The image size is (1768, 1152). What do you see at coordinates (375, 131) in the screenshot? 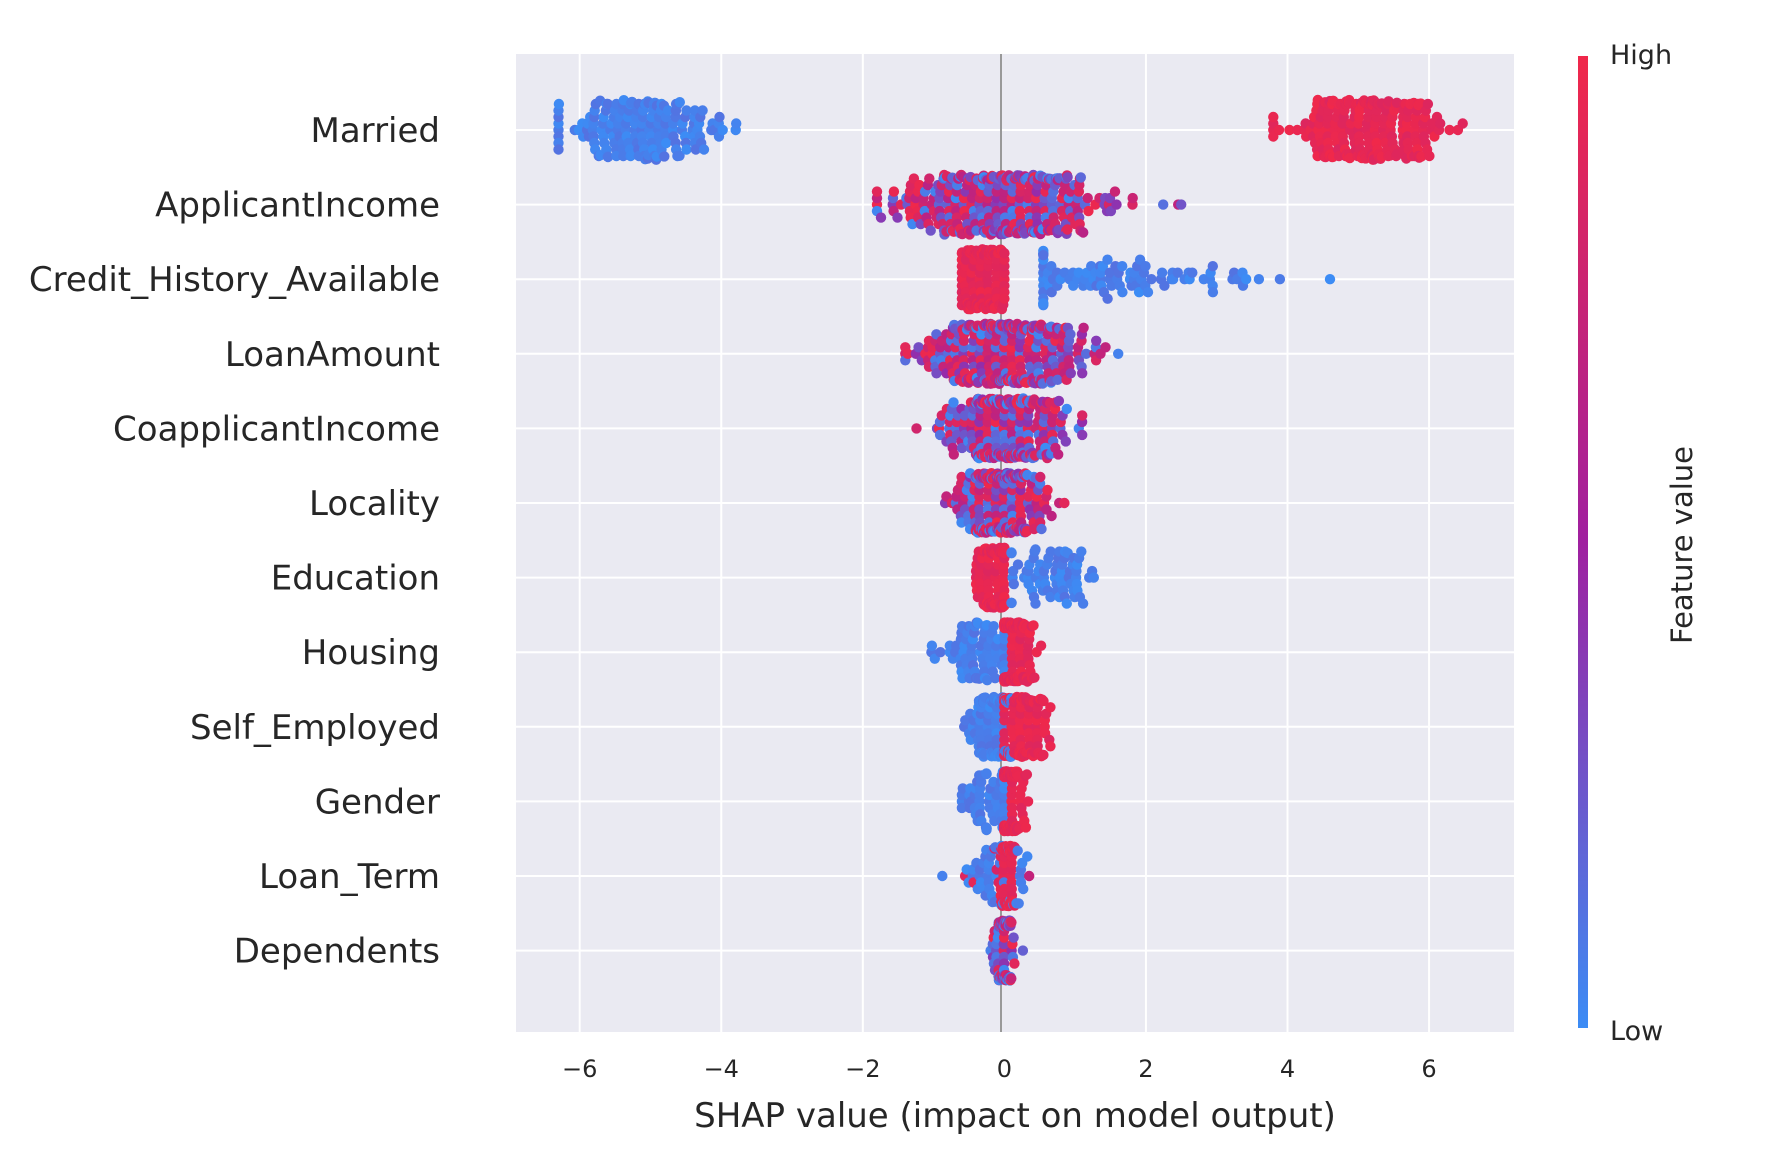
I see `feature-label: Married` at bounding box center [375, 131].